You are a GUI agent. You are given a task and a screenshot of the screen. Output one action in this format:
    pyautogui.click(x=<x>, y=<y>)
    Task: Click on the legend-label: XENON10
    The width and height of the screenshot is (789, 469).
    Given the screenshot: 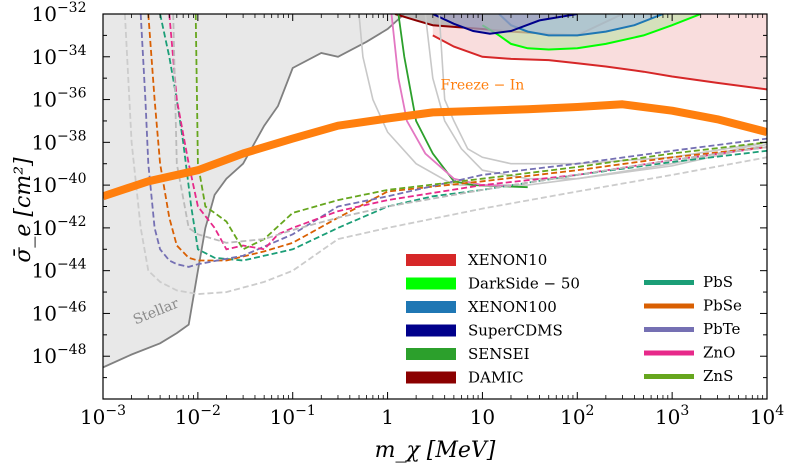 What is the action you would take?
    pyautogui.click(x=507, y=260)
    